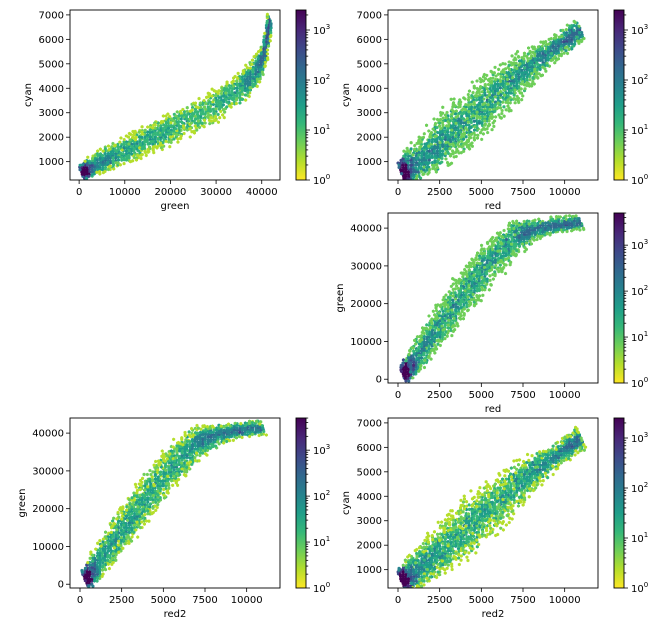  Describe the element at coordinates (48, 547) in the screenshot. I see `y-tick-label: 10000` at that location.